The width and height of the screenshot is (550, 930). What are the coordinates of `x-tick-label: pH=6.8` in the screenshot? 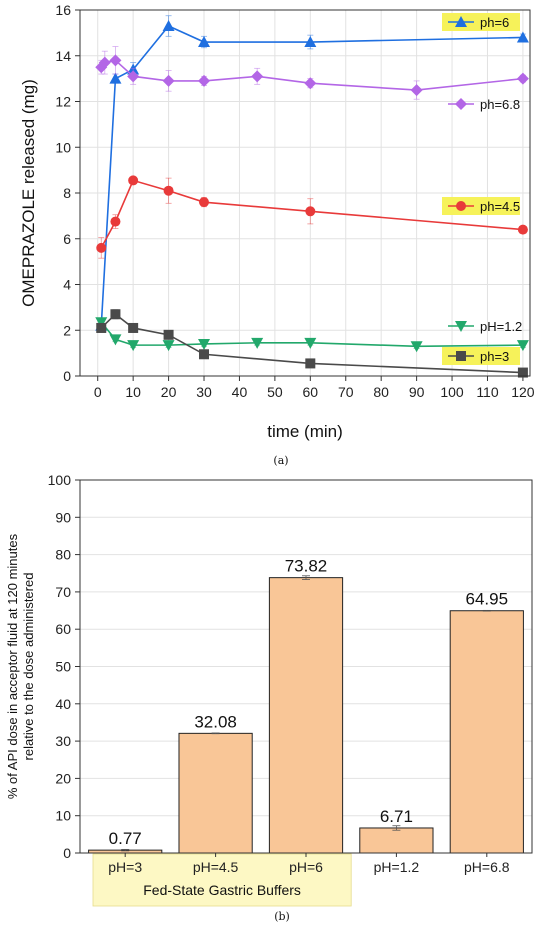 It's located at (487, 867).